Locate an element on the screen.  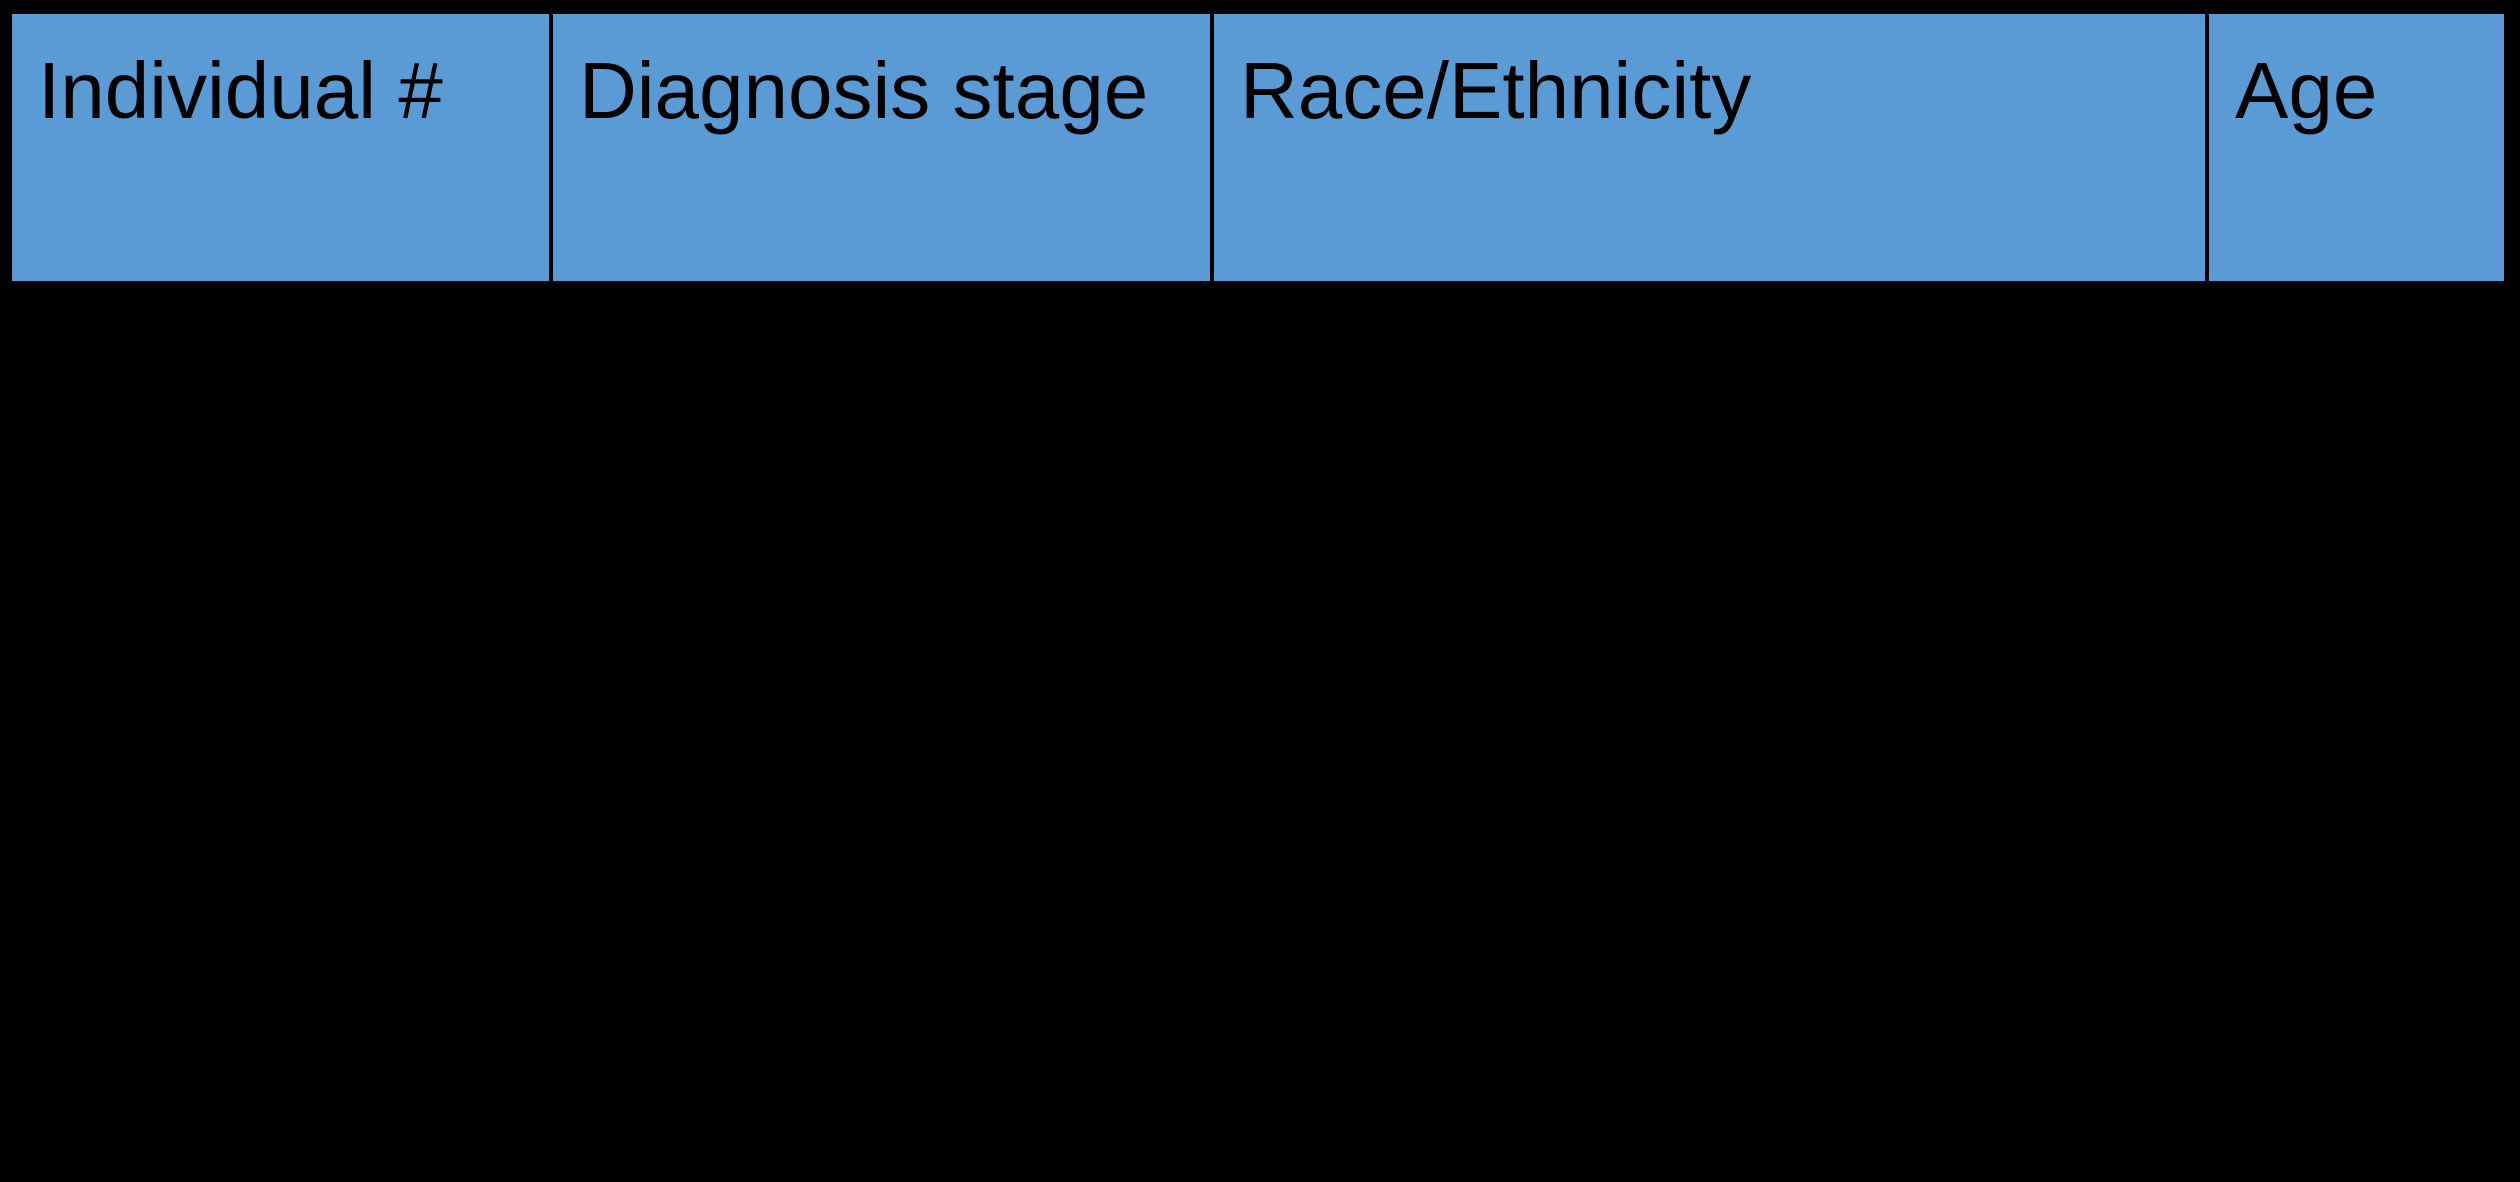
column-header-diagnosis-stage: Diagnosis stage is located at coordinates (883, 147).